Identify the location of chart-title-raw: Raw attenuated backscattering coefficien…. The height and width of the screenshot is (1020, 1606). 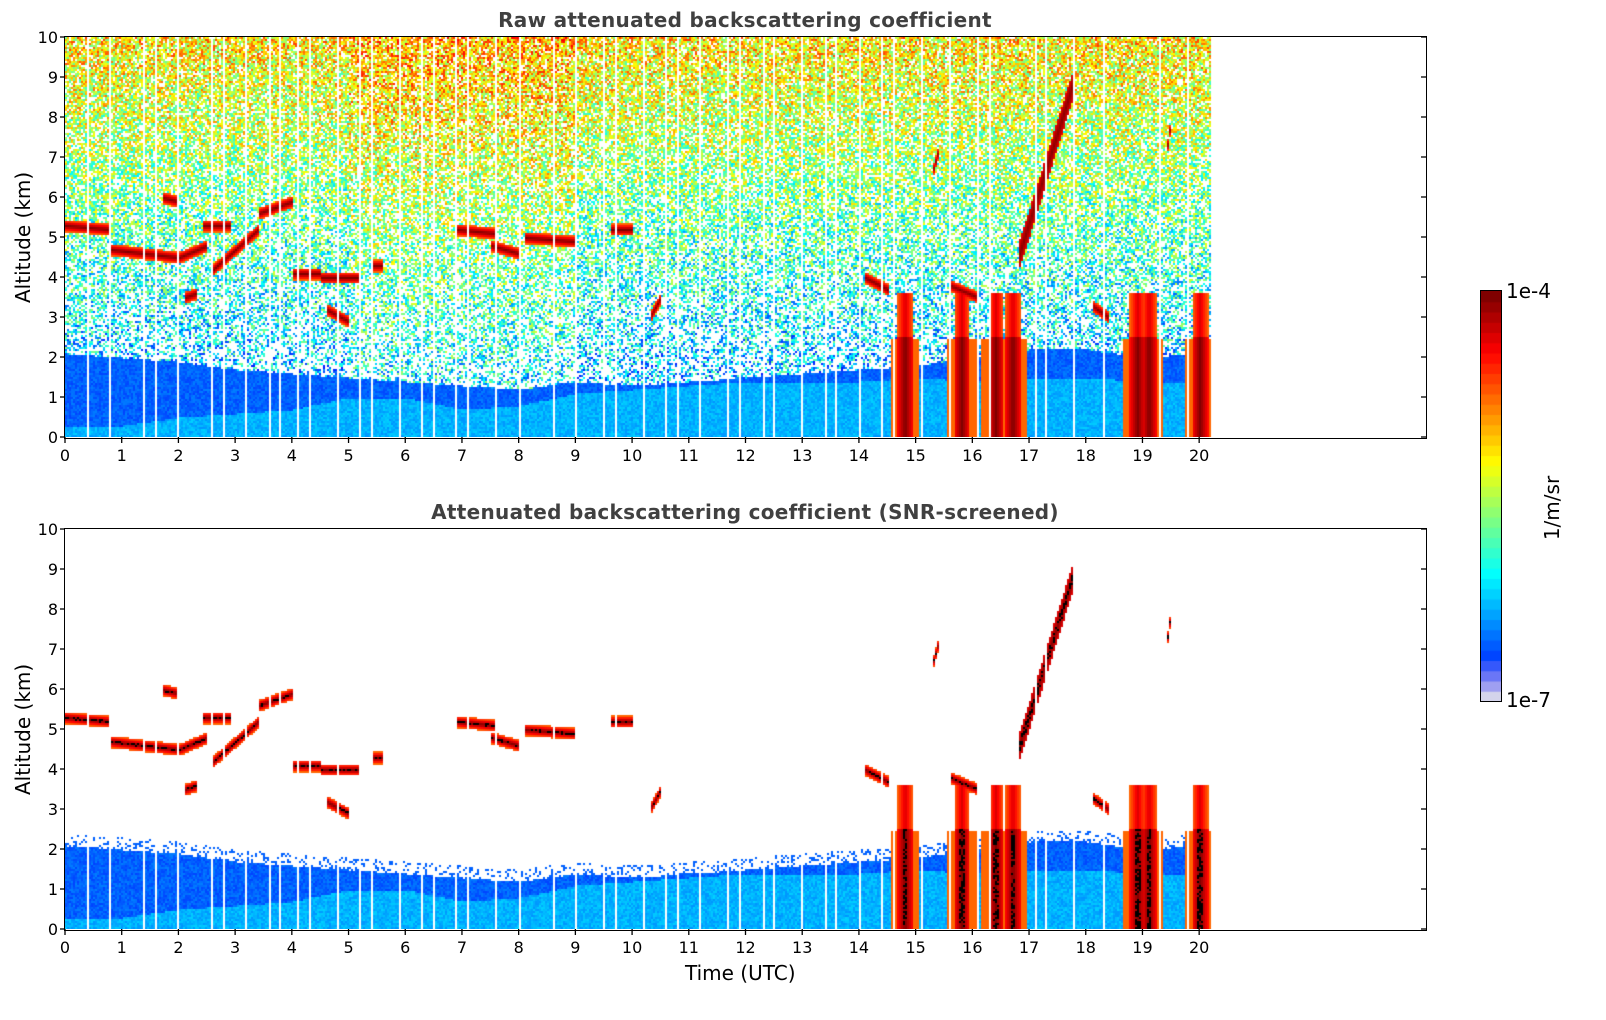
(745, 20).